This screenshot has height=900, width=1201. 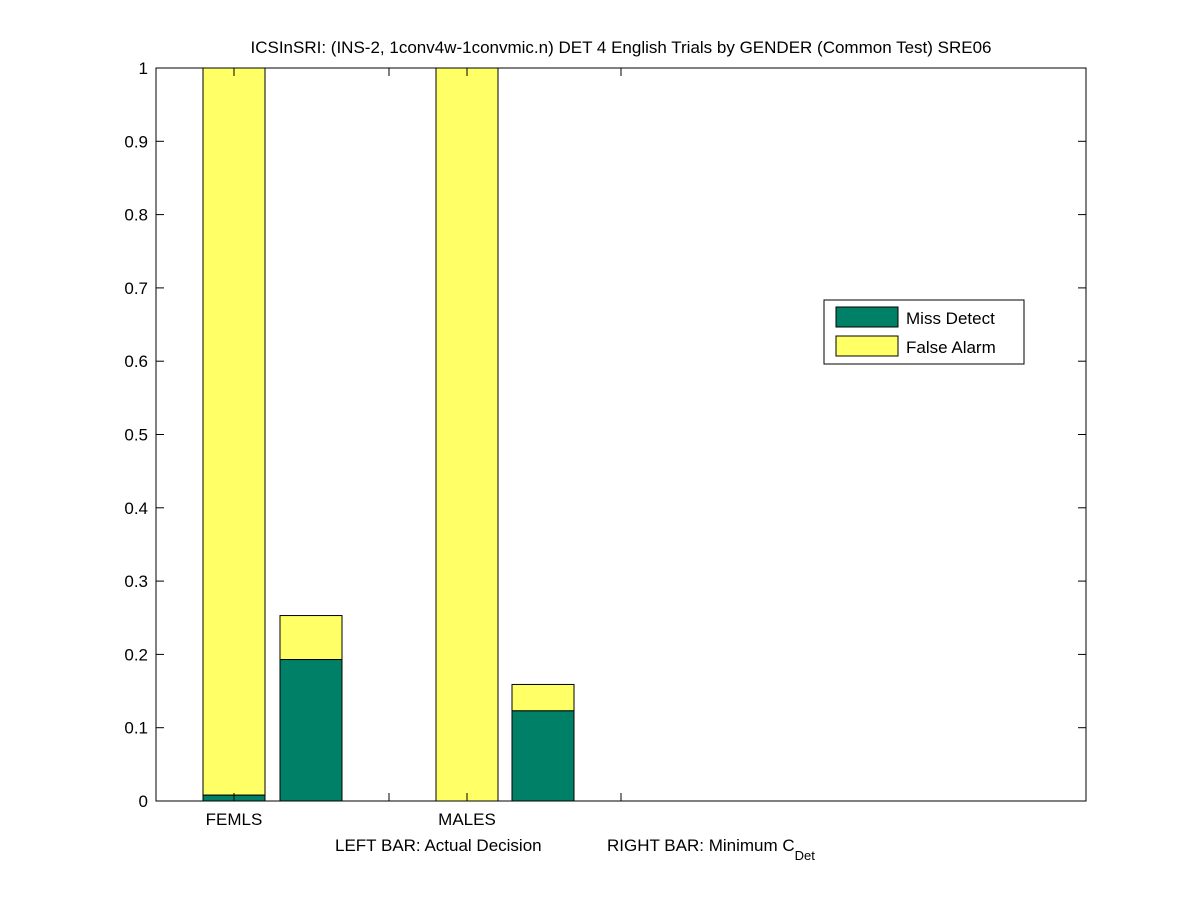 What do you see at coordinates (136, 728) in the screenshot?
I see `y-tick-label: 0.1` at bounding box center [136, 728].